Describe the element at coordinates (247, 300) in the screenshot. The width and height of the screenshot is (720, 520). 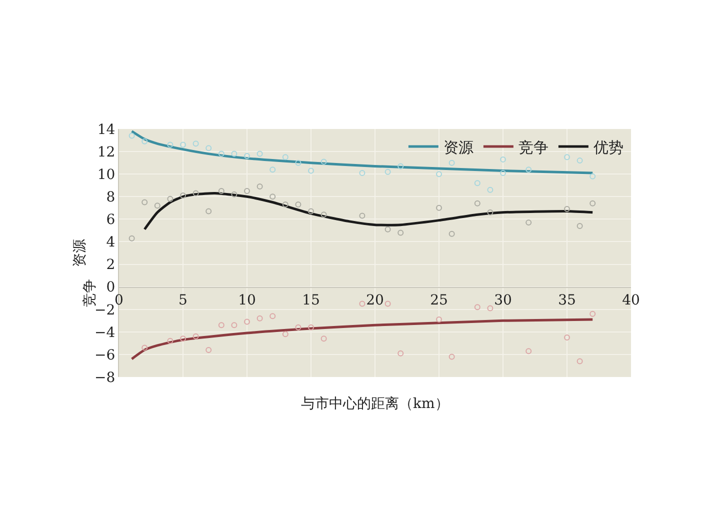
I see `x-tick-label: 10` at that location.